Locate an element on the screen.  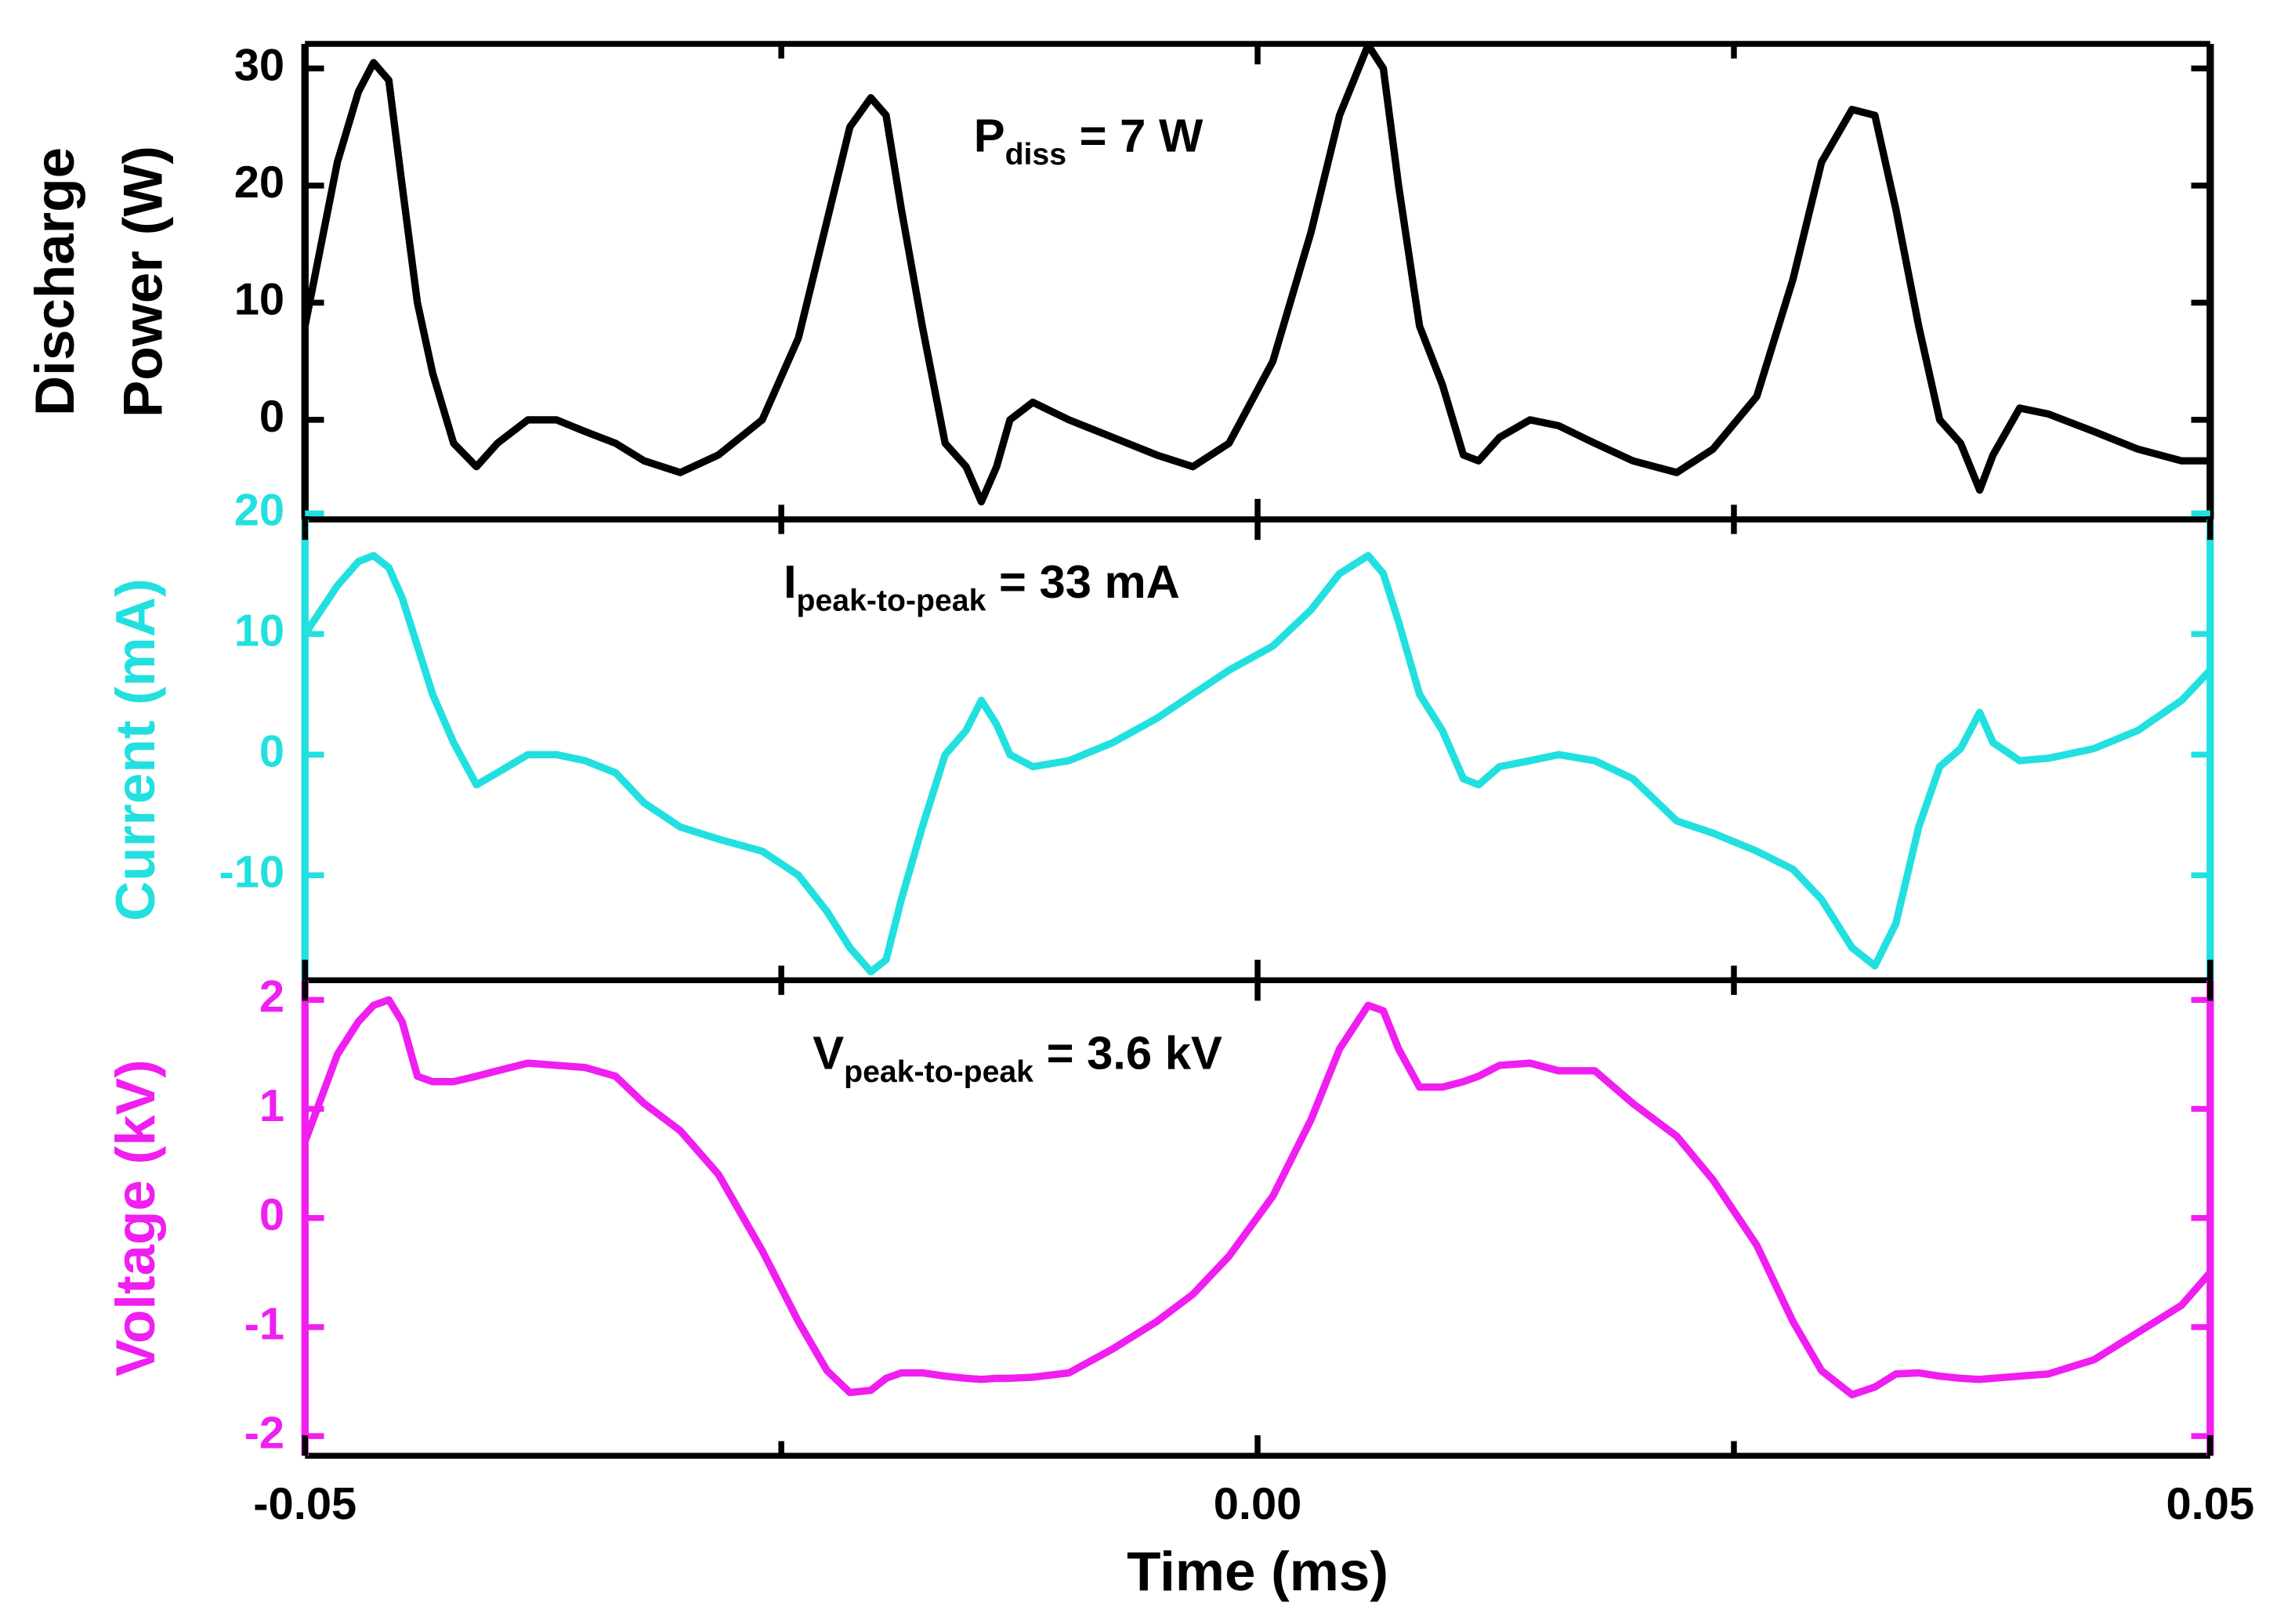
y-axis-label: Discharge is located at coordinates (55, 281).